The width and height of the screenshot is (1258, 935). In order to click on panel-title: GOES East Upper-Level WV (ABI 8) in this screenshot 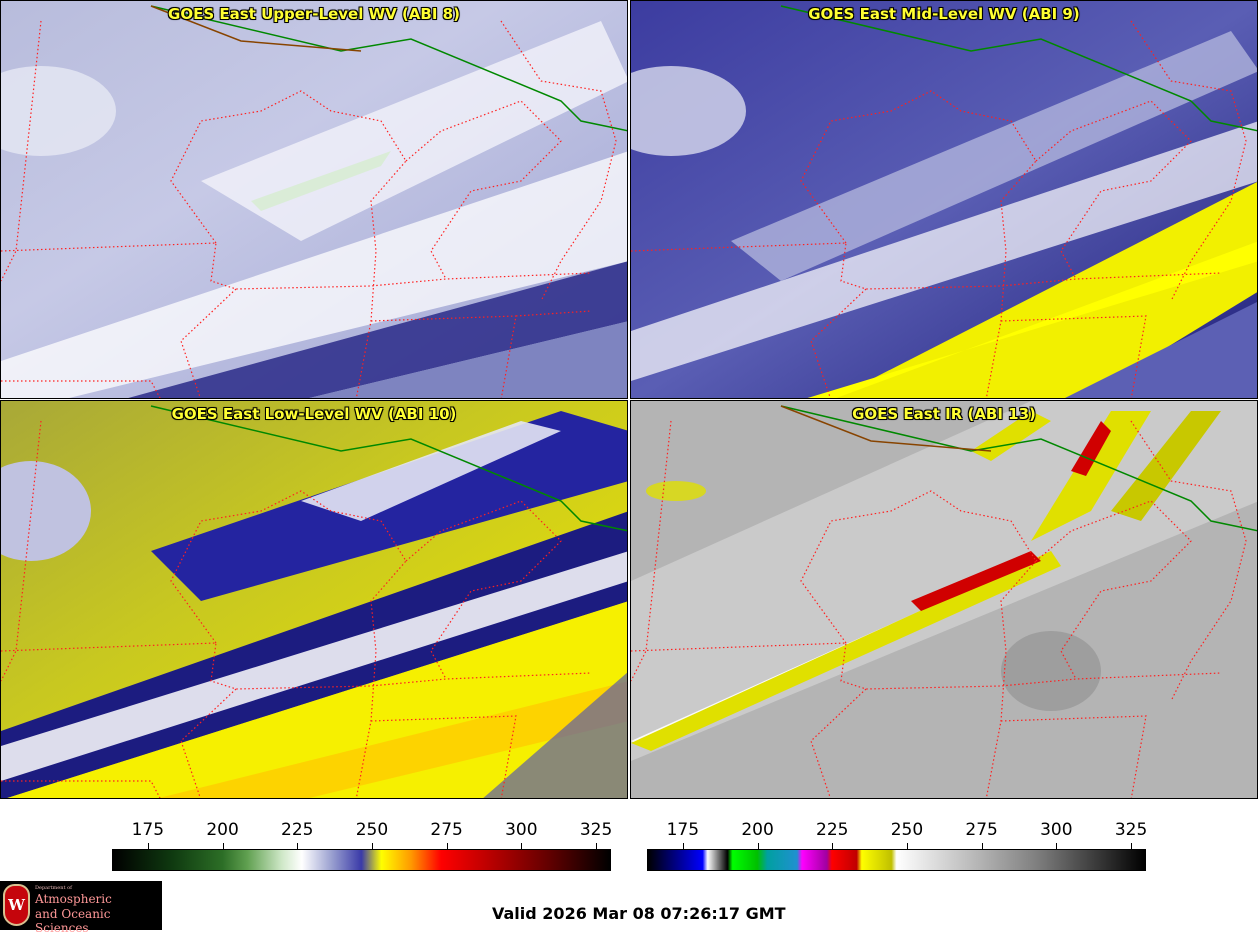, I will do `click(314, 14)`.